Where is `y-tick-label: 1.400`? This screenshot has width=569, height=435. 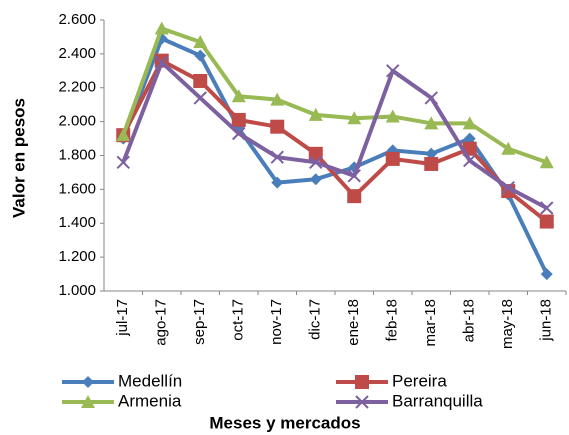
y-tick-label: 1.400 is located at coordinates (77, 222).